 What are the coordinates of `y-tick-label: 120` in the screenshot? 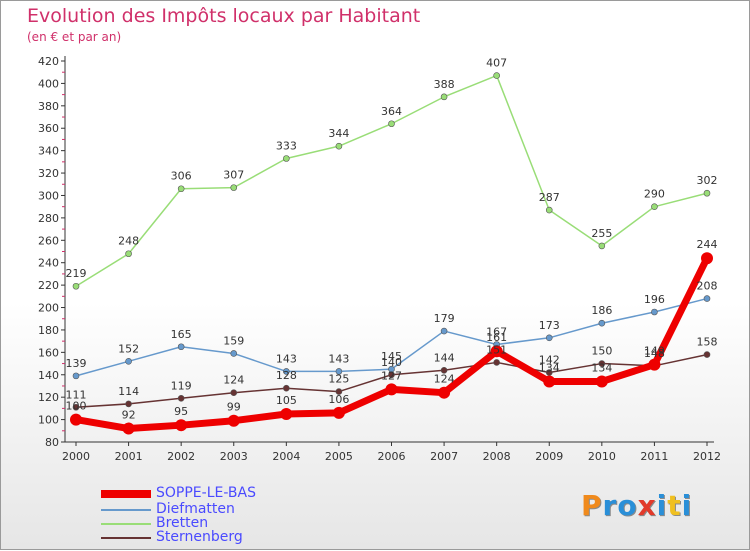 It's located at (48, 397).